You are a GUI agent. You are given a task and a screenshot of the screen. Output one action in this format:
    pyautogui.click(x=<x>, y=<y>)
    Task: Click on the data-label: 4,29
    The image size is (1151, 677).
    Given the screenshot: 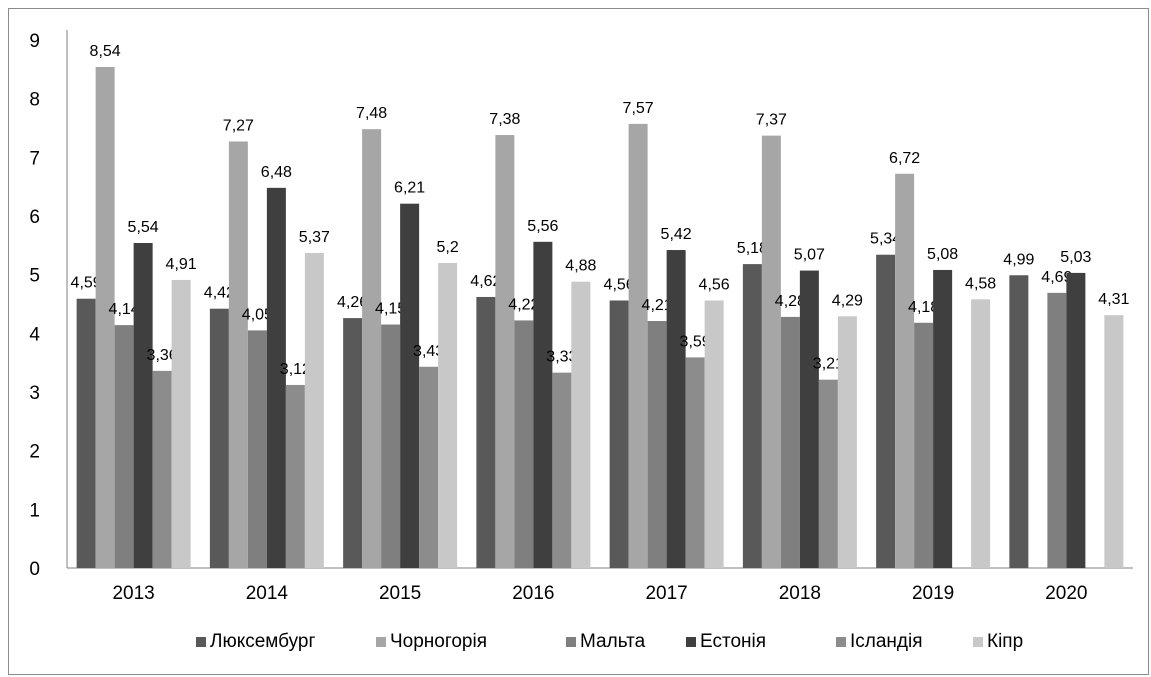 What is the action you would take?
    pyautogui.click(x=847, y=300)
    